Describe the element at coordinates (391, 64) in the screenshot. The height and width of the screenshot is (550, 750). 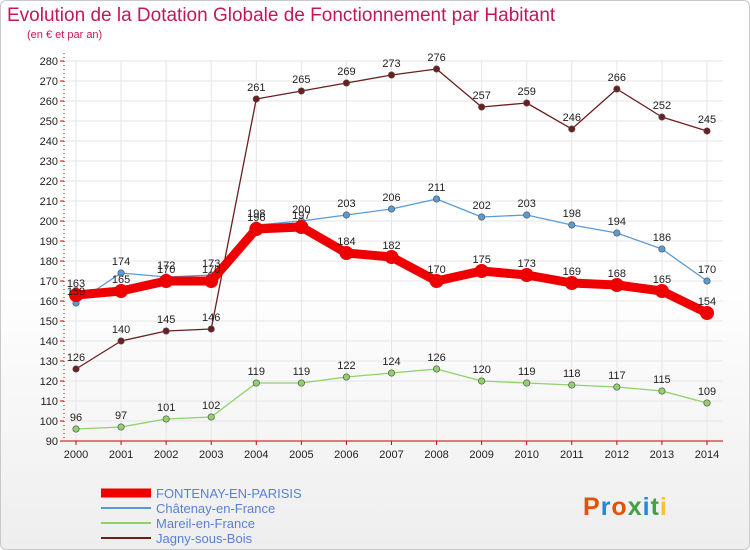
I see `data-label: 273` at that location.